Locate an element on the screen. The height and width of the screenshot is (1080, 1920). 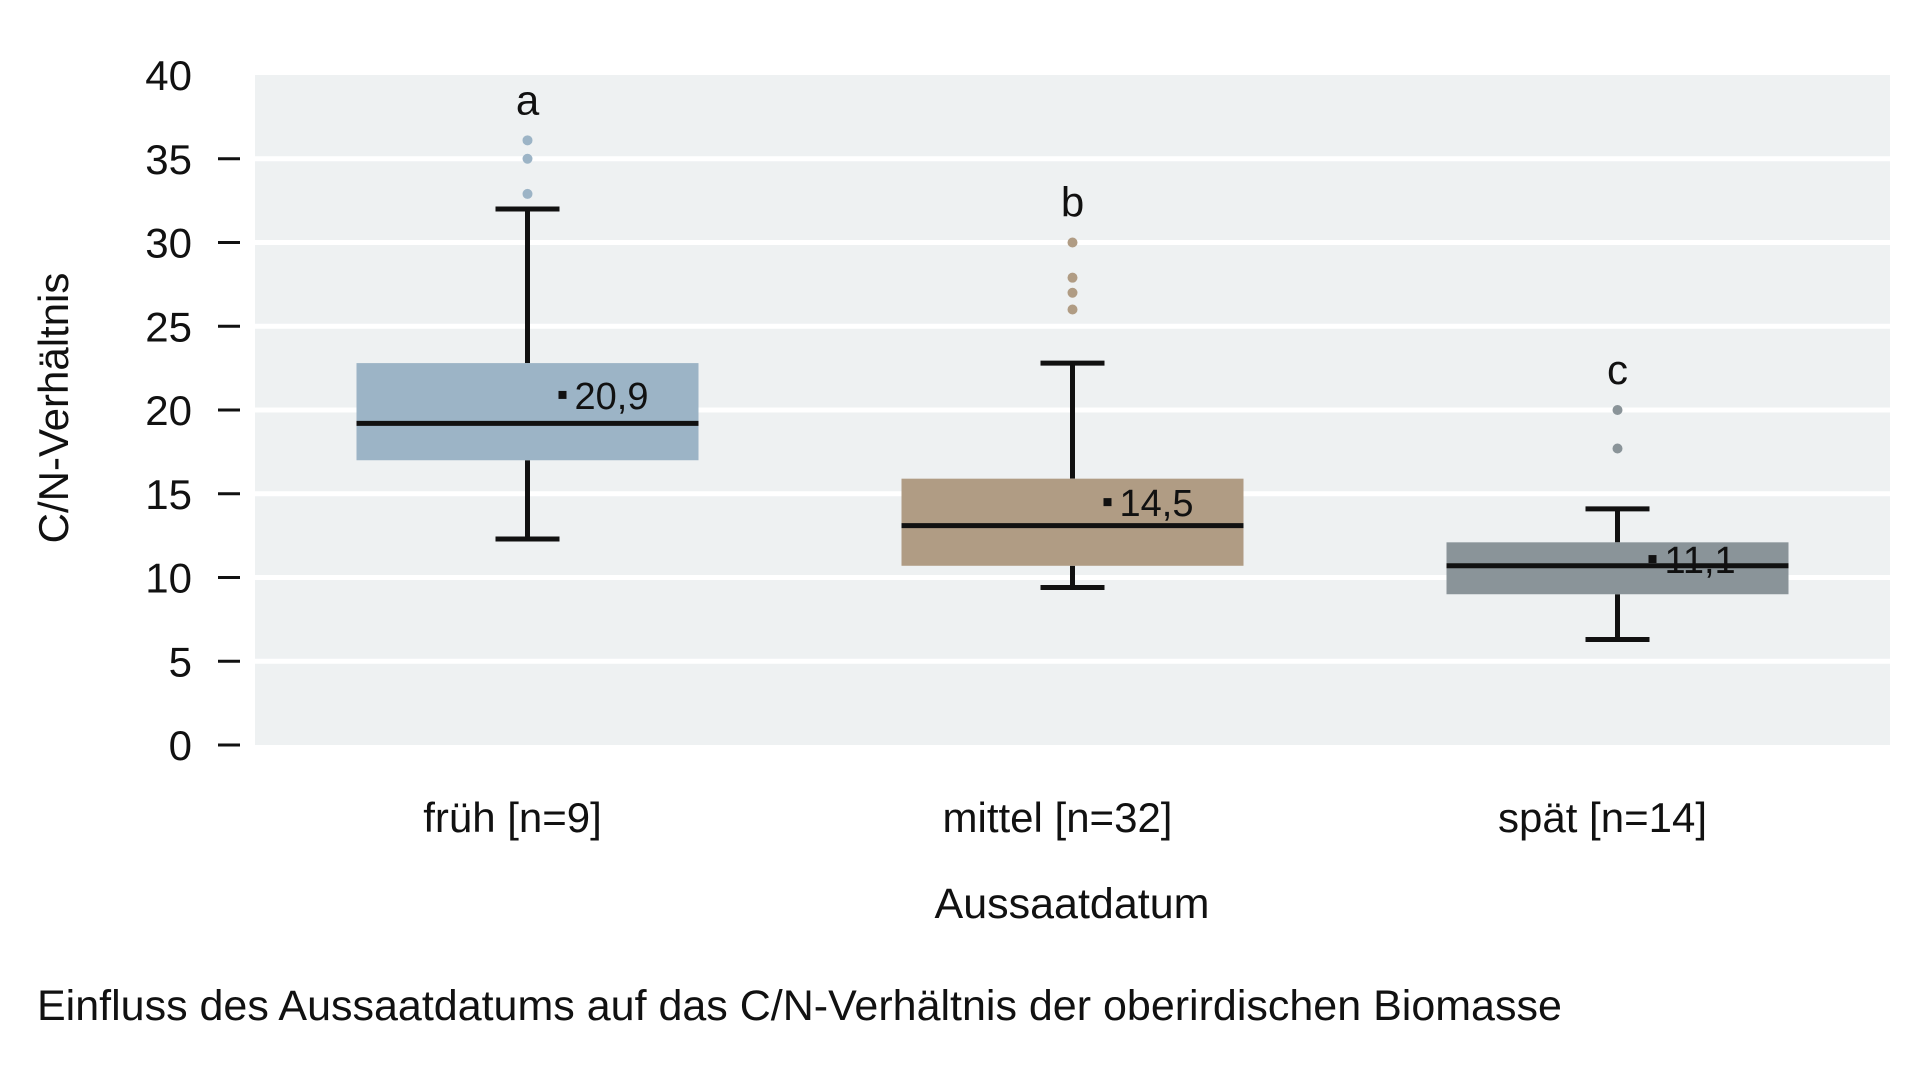
y-axis-label: C/N-Verhältnis is located at coordinates (53, 408).